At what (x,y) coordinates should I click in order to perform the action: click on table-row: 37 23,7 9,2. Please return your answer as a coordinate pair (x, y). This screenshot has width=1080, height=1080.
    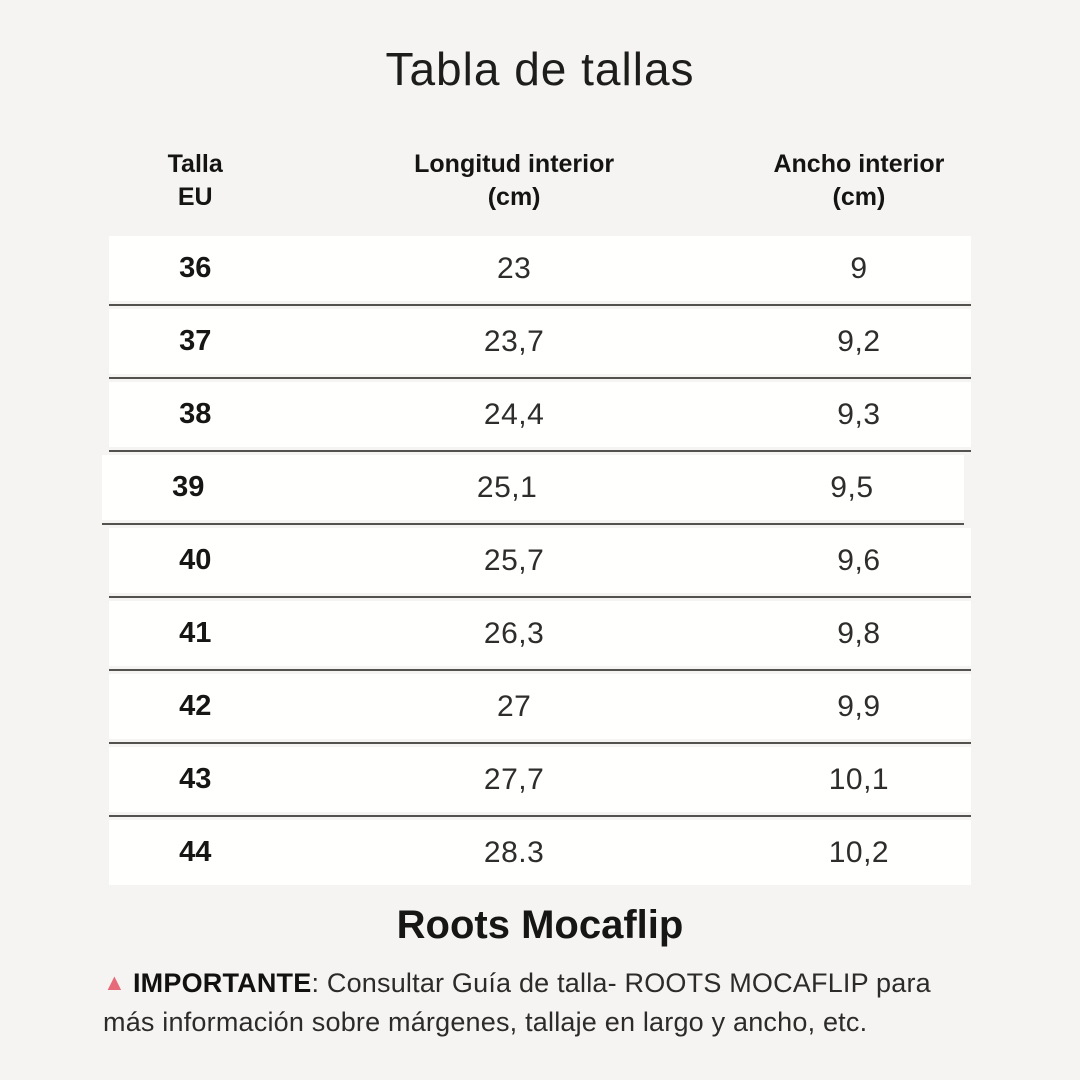
    Looking at the image, I should click on (540, 344).